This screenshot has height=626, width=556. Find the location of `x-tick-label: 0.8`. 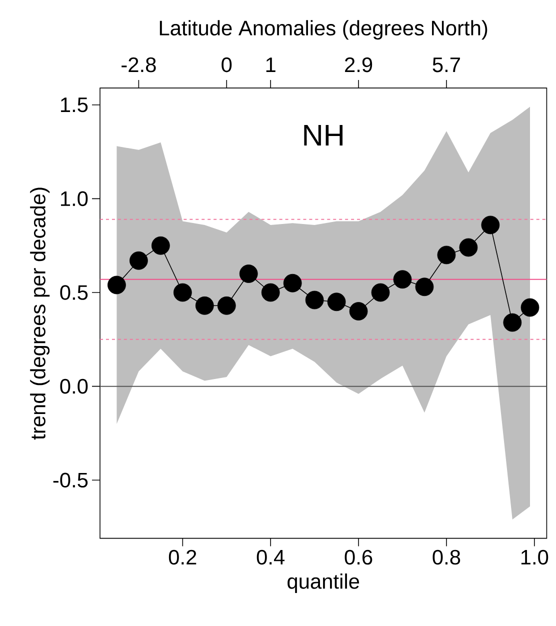

x-tick-label: 0.8 is located at coordinates (446, 557).